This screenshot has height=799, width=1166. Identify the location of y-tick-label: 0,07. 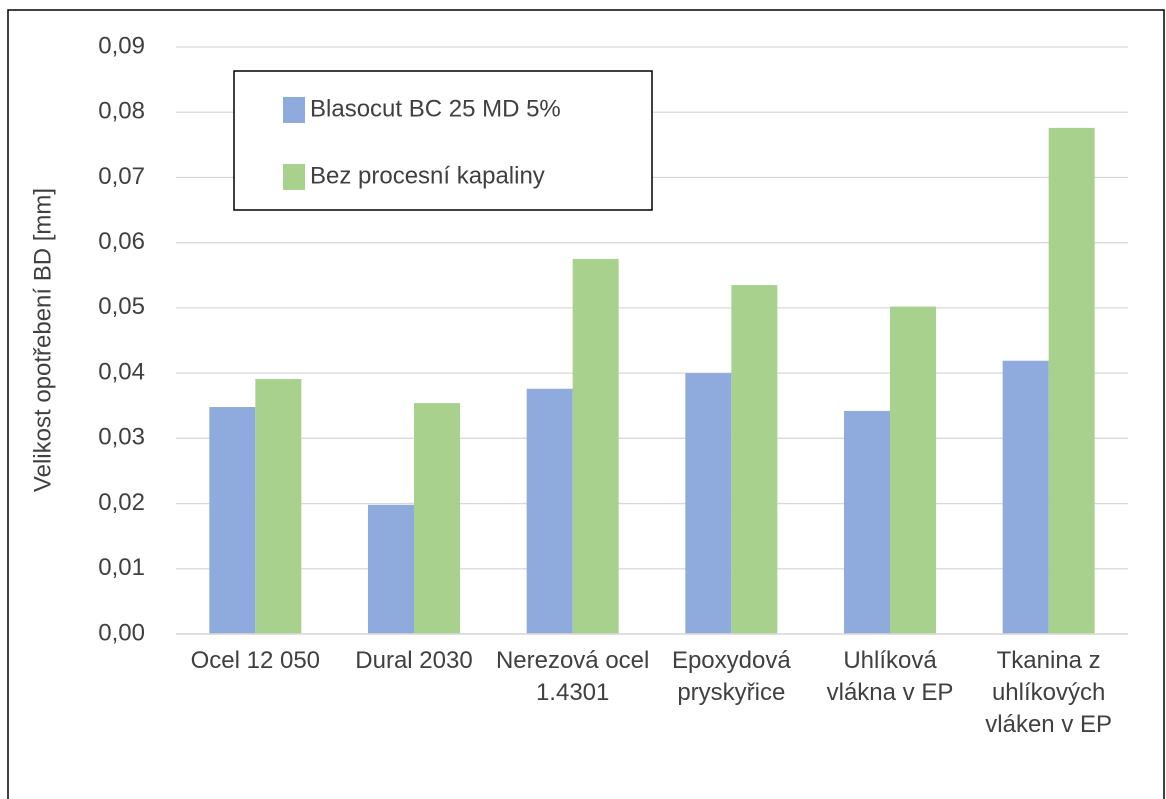
(121, 176).